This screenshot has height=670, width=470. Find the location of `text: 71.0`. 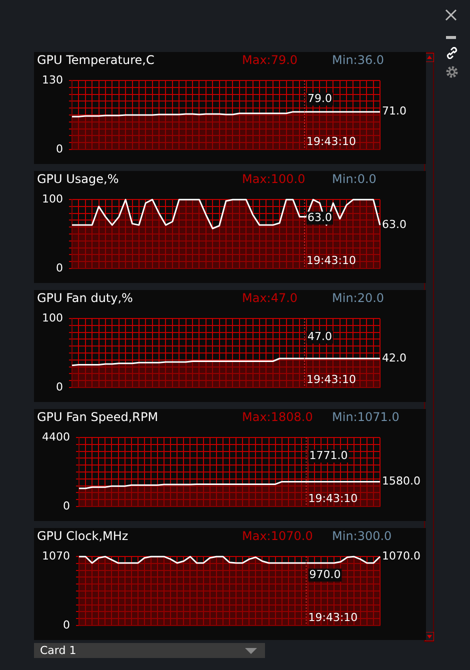

text: 71.0 is located at coordinates (394, 111).